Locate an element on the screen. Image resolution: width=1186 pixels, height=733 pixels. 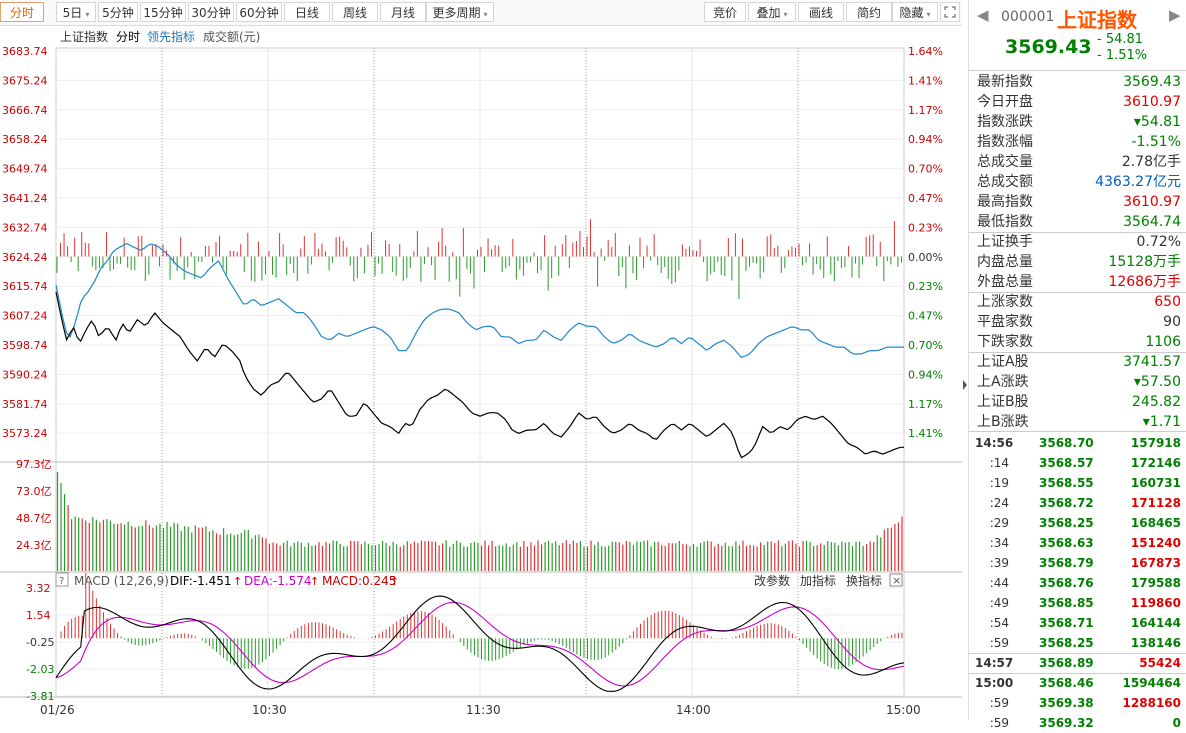
macd-legend: 换指标 is located at coordinates (864, 580).